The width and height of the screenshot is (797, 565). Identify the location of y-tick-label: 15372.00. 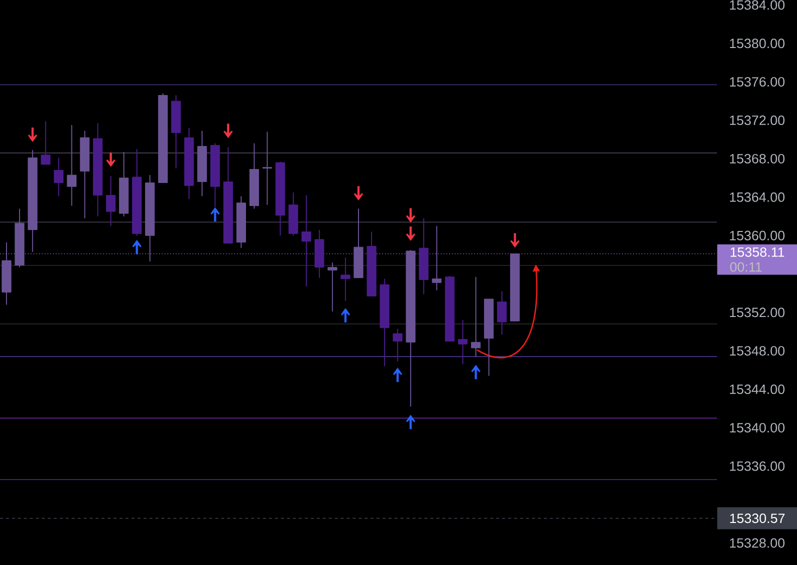
(757, 121).